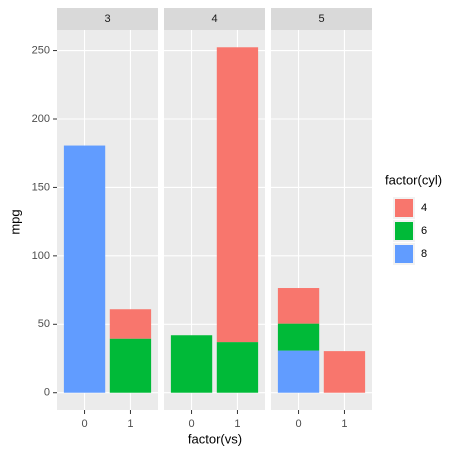  Describe the element at coordinates (424, 254) in the screenshot. I see `legend-label: 8` at that location.